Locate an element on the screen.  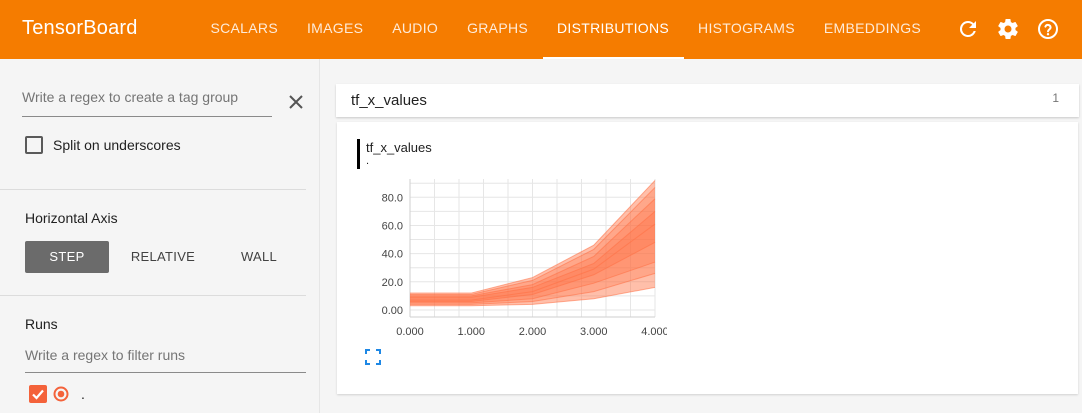
horizontal-axis-title: Horizontal Axis is located at coordinates (71, 218).